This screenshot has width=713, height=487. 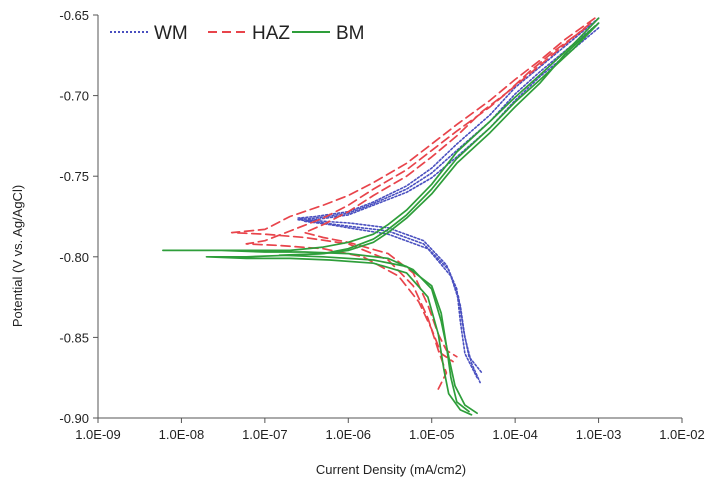 I want to click on x-tick-label: 1.0E-03, so click(x=599, y=434).